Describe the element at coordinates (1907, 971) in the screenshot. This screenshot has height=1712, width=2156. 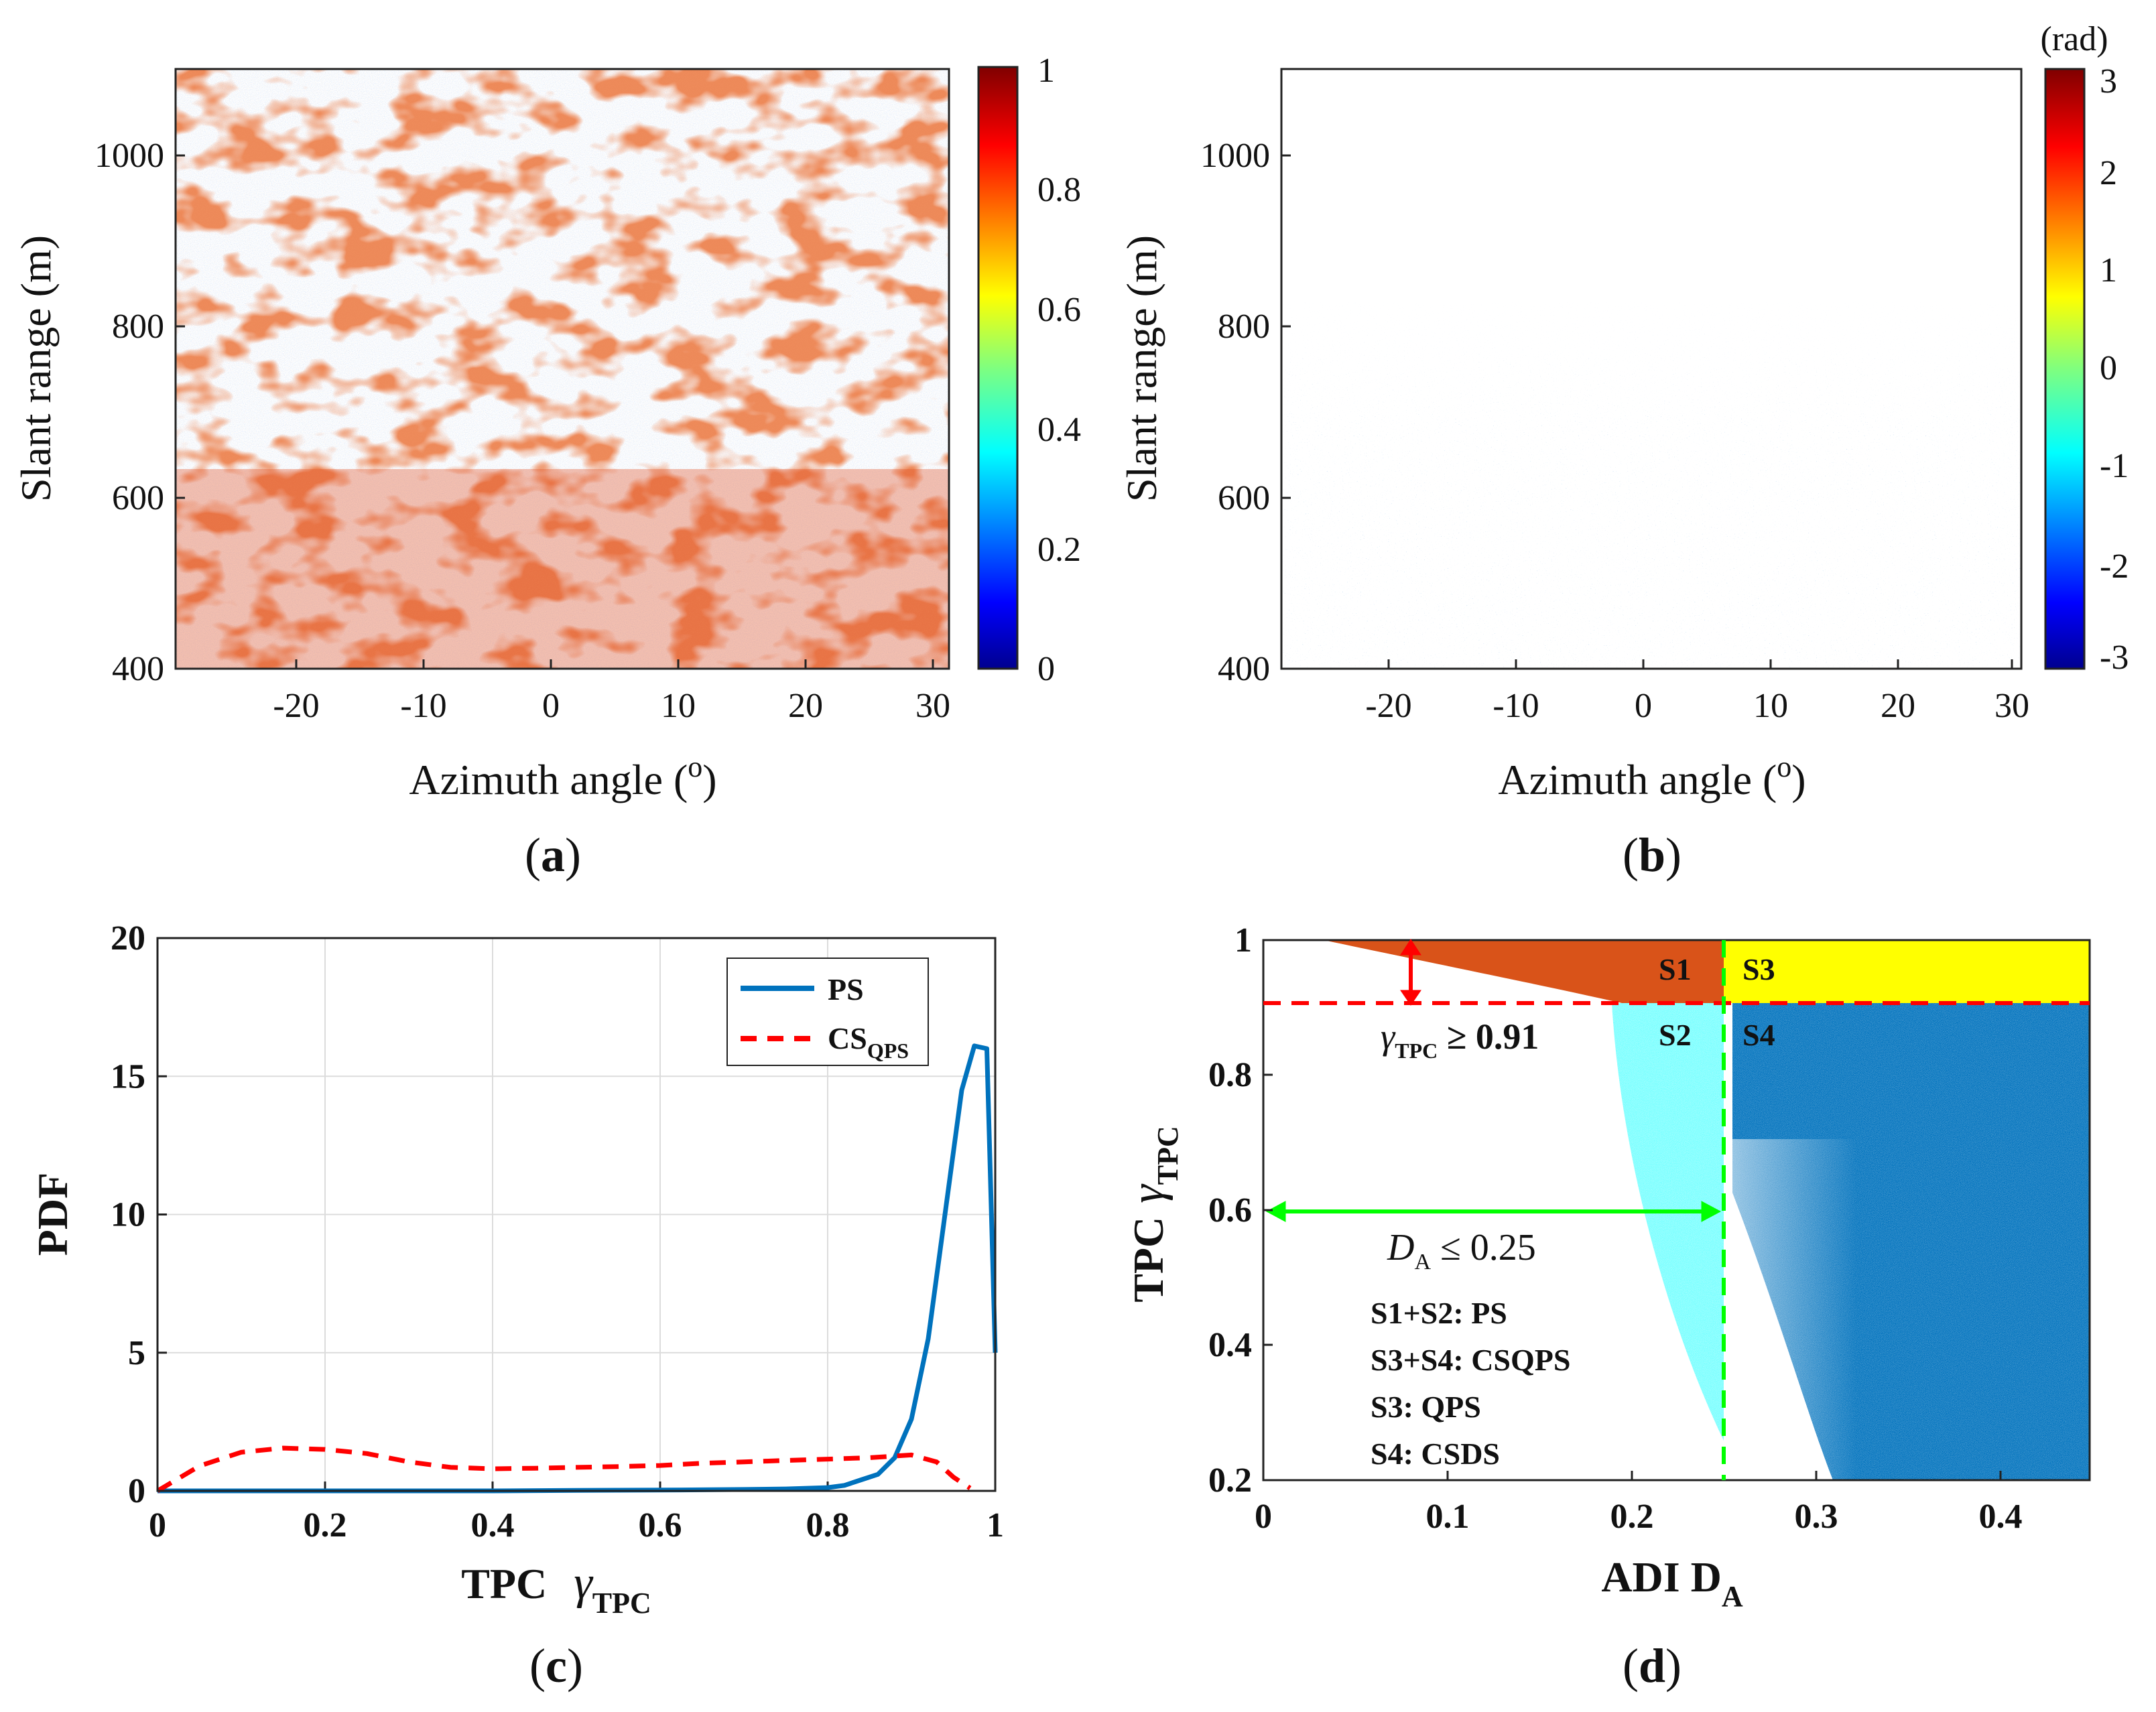
I see `region-s3` at that location.